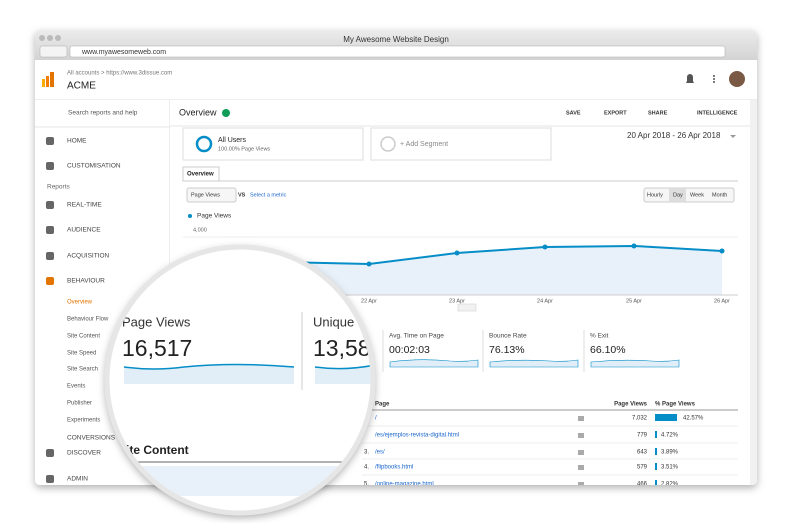 The width and height of the screenshot is (792, 523). What do you see at coordinates (273, 144) in the screenshot?
I see `segment-card` at bounding box center [273, 144].